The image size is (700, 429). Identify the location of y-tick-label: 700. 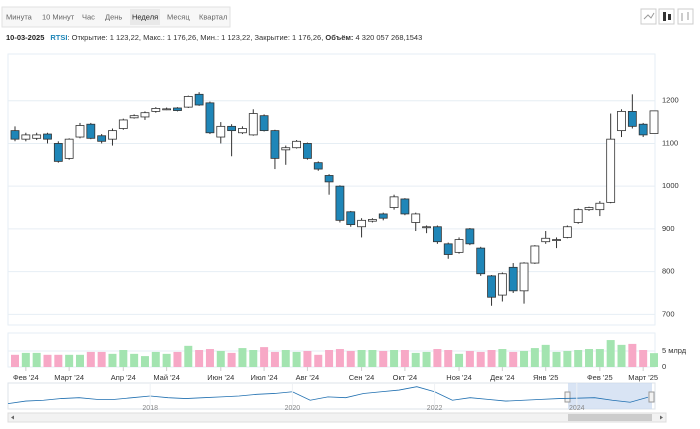
(668, 313).